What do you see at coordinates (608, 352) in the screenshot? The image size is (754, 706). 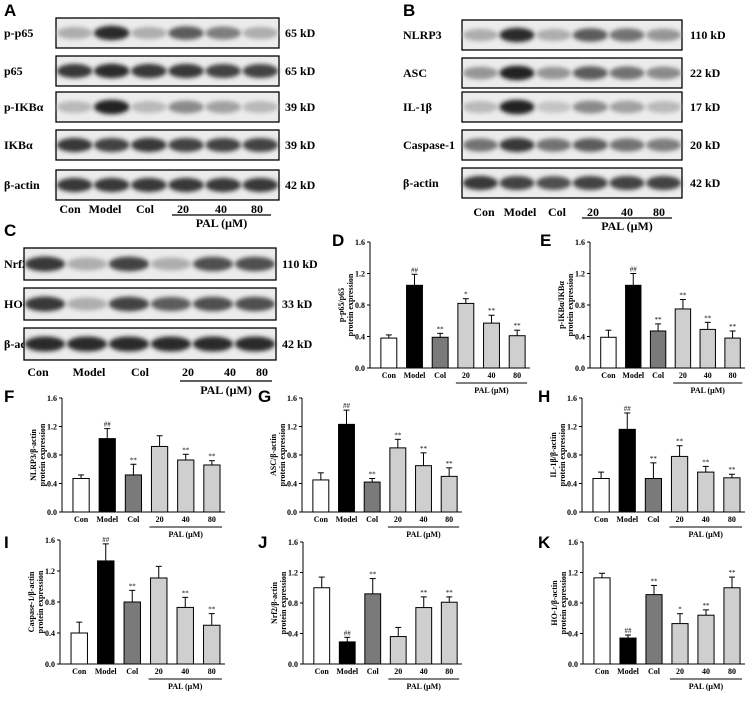 I see `bar-Con` at bounding box center [608, 352].